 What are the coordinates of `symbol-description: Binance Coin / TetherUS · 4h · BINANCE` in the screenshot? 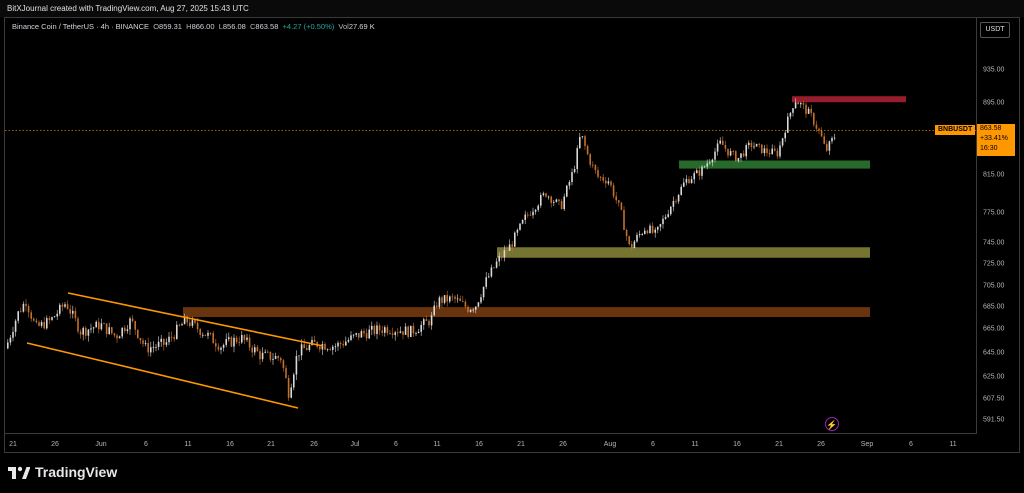 It's located at (81, 26).